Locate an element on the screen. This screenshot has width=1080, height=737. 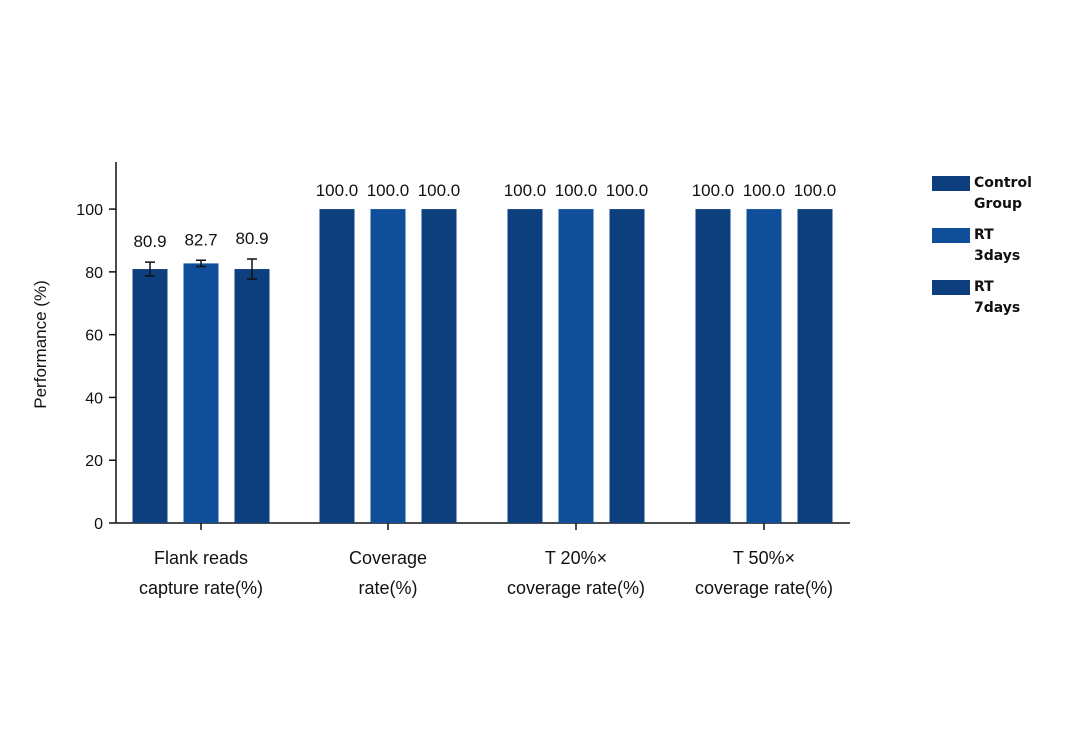
y-tick-label: 100 is located at coordinates (89, 210).